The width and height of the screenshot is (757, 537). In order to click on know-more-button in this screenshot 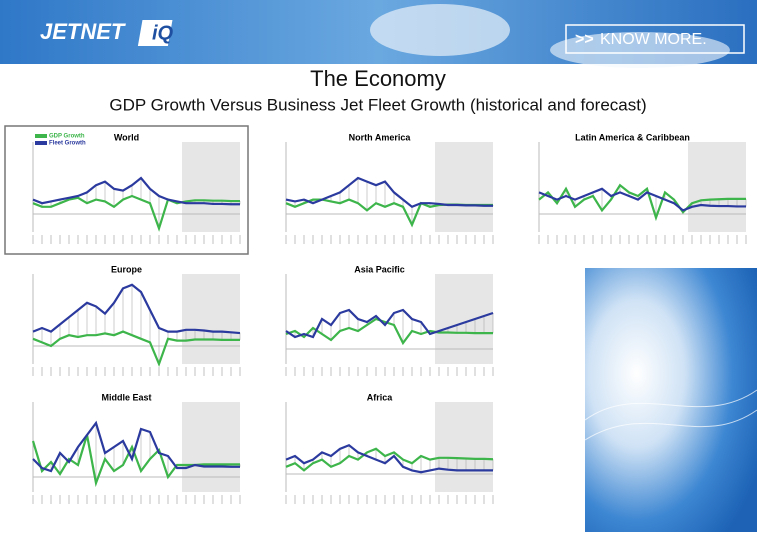, I will do `click(655, 39)`.